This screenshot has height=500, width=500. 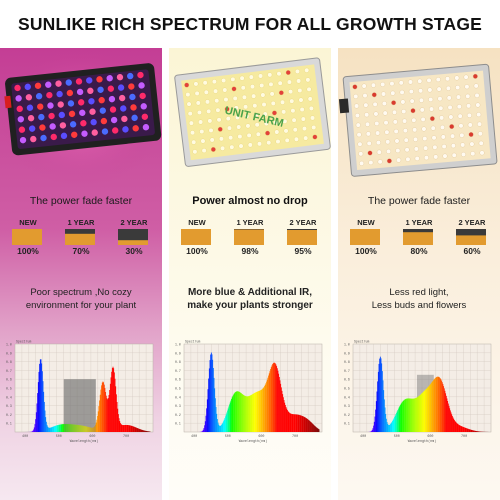 What do you see at coordinates (419, 251) in the screenshot?
I see `fade-percent: 80%` at bounding box center [419, 251].